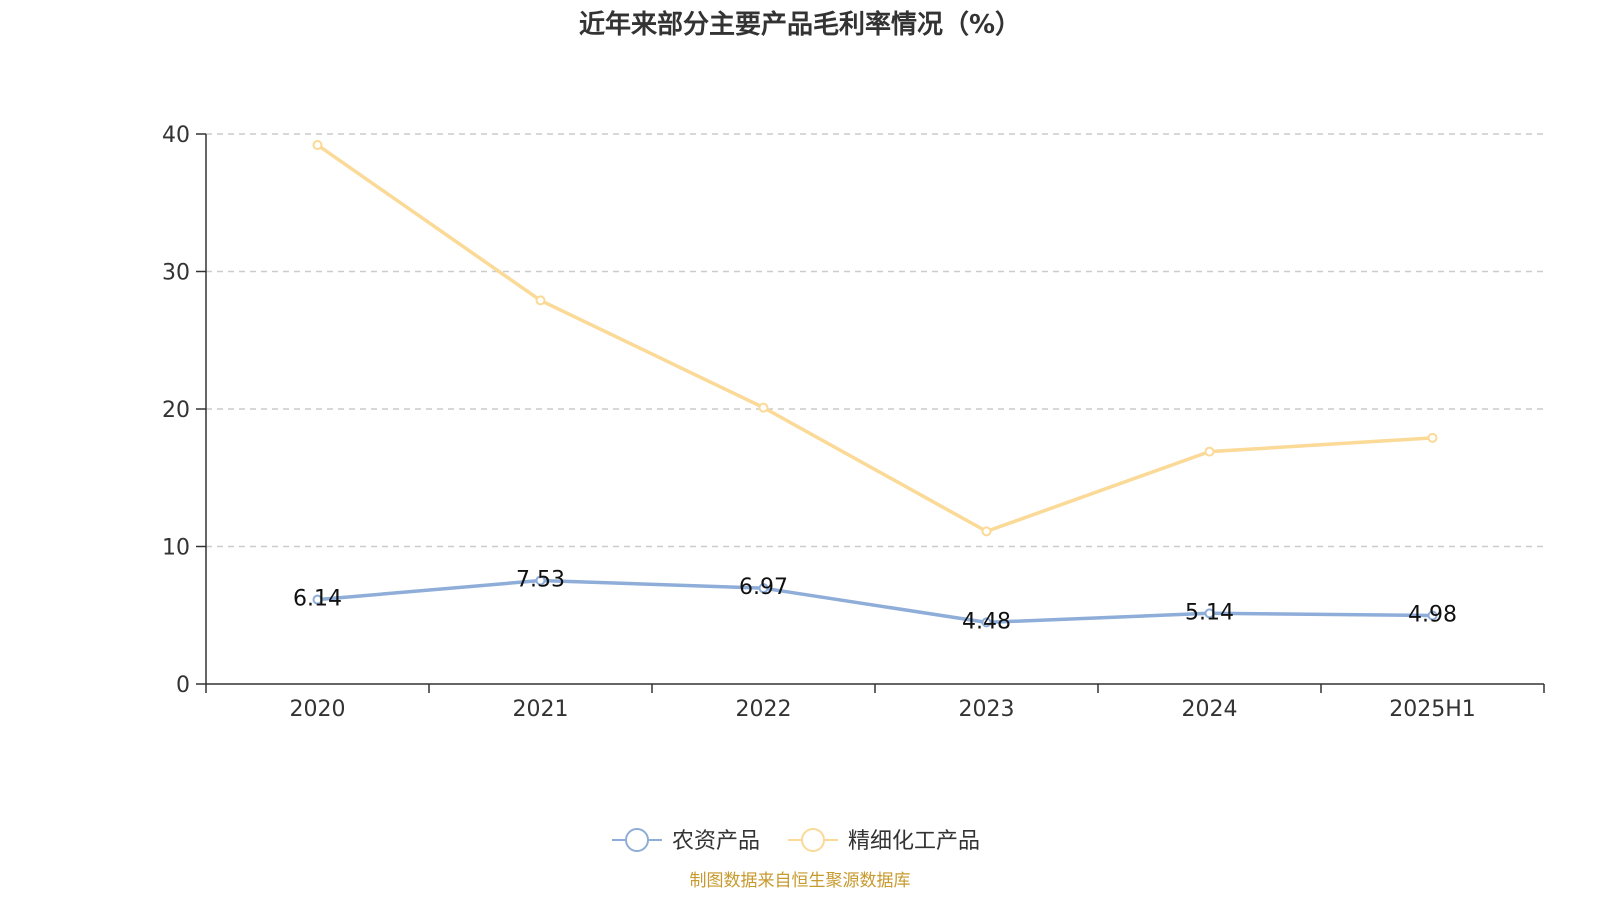  I want to click on x-tick-label: 2024, so click(1210, 709).